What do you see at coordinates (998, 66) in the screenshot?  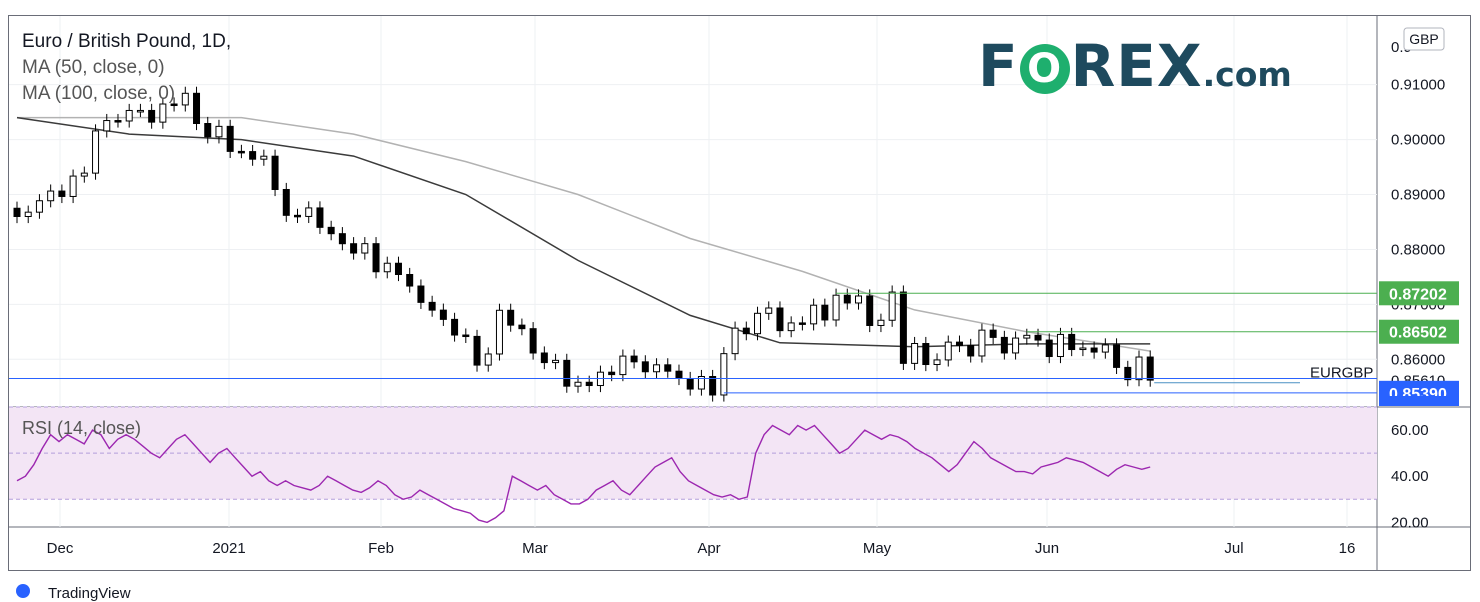 I see `logo-prefix: F` at bounding box center [998, 66].